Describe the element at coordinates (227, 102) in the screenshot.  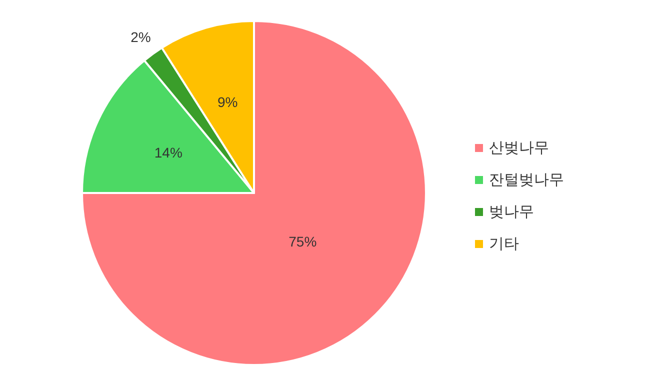
I see `data-label: 9%` at that location.